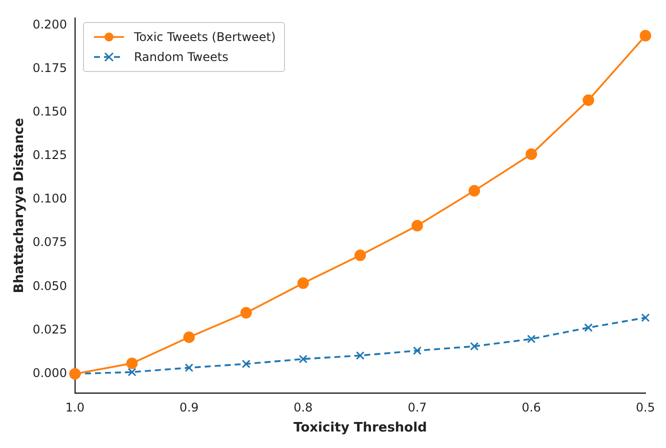 This screenshot has width=666, height=448. What do you see at coordinates (181, 57) in the screenshot?
I see `legend-label: Random Tweets` at bounding box center [181, 57].